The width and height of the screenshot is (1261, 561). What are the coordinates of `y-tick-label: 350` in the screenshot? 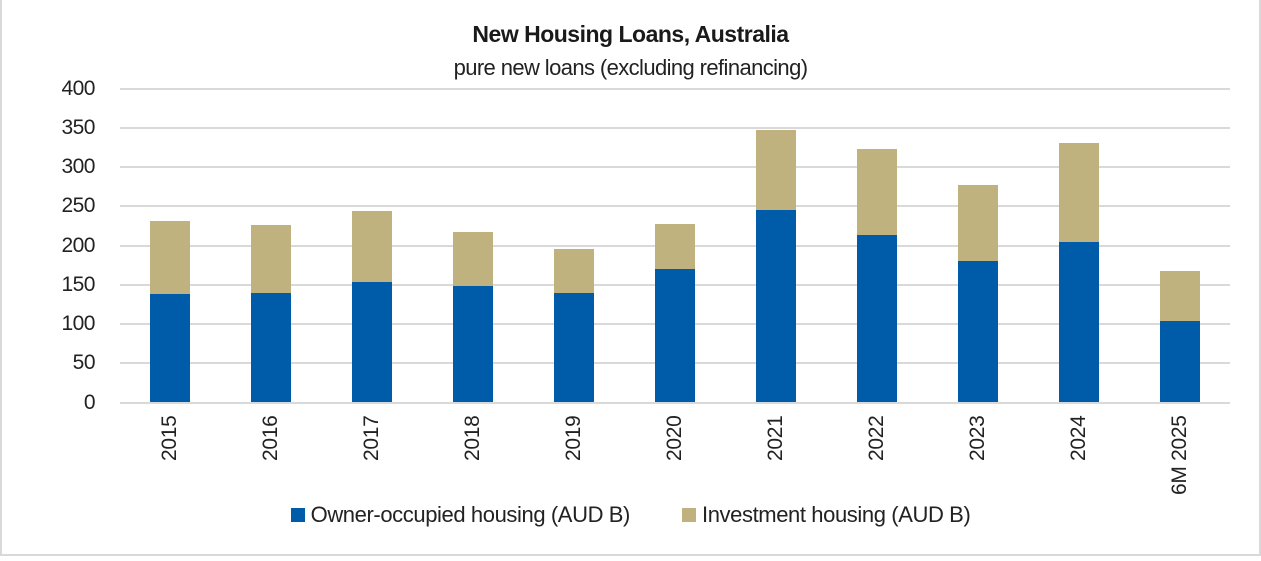 It's located at (78, 127).